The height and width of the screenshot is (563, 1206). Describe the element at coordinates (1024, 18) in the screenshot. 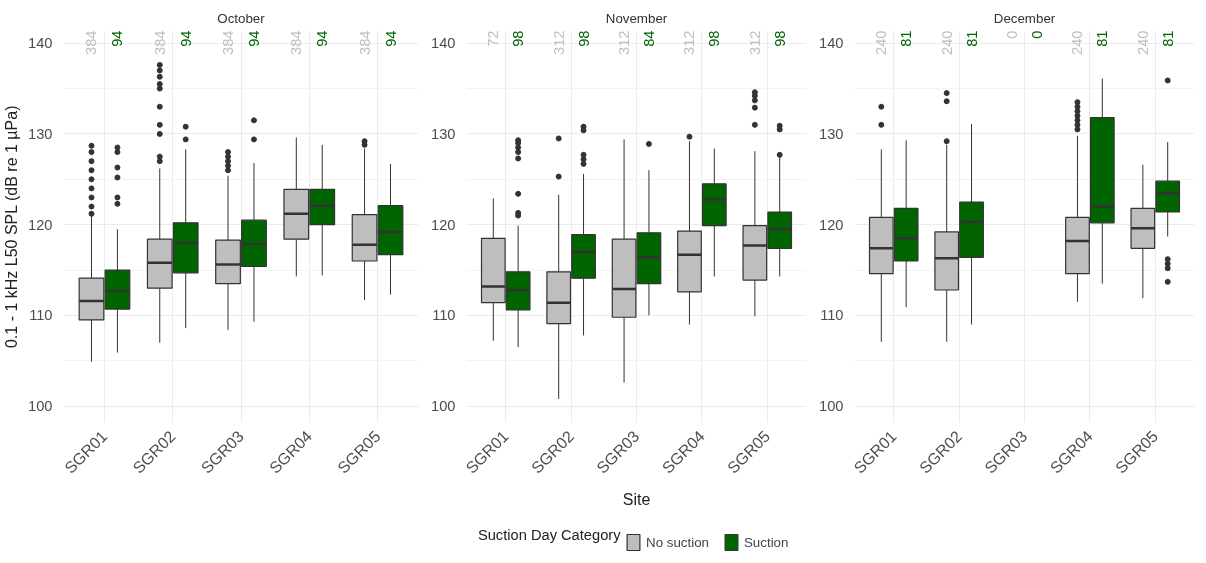

I see `chart-title: December` at that location.